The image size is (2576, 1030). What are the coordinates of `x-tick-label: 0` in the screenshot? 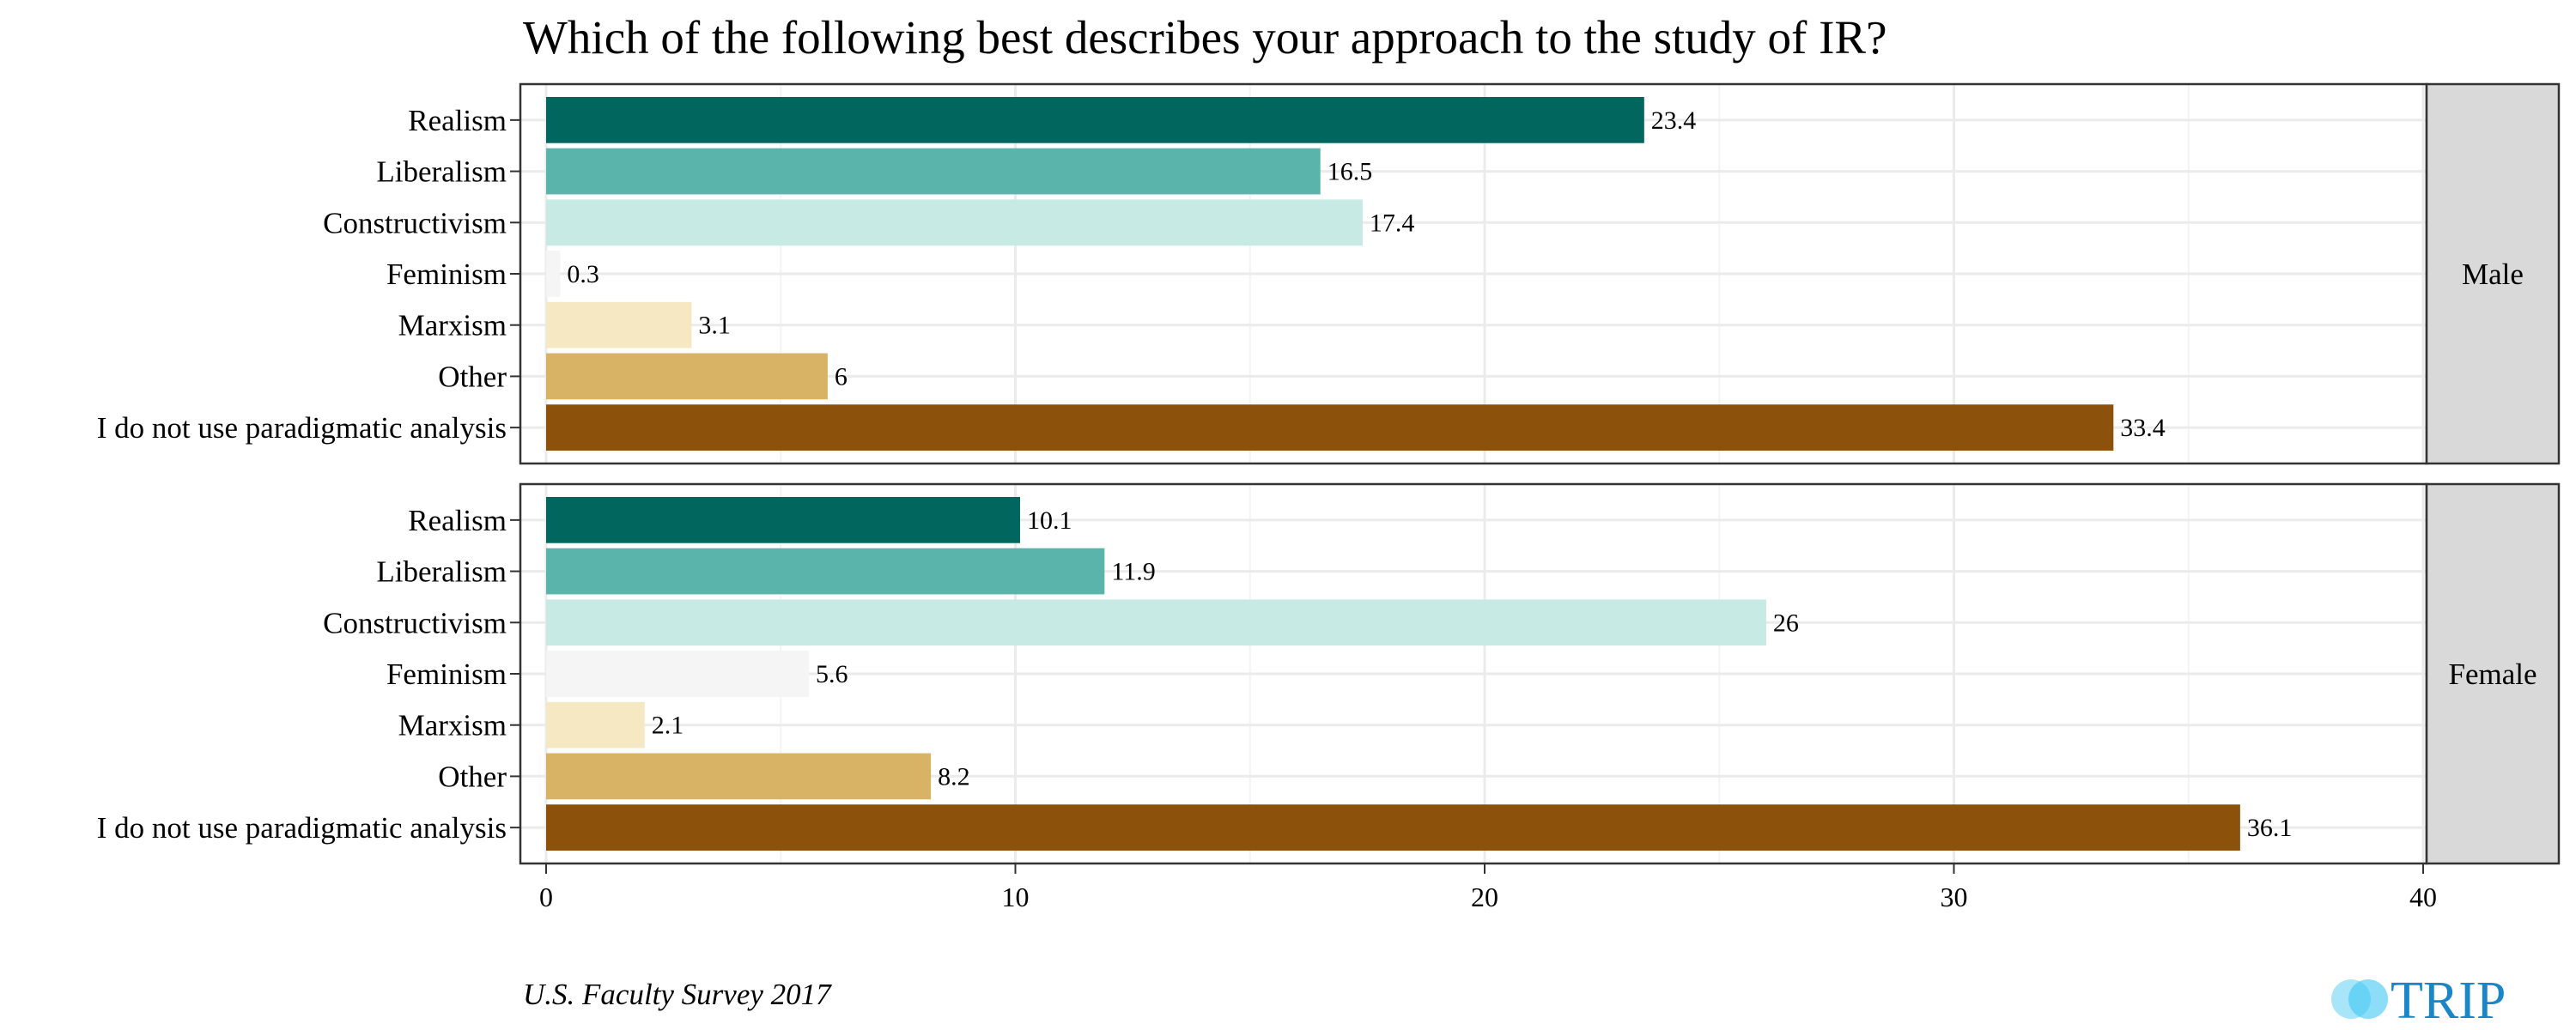 It's located at (546, 897).